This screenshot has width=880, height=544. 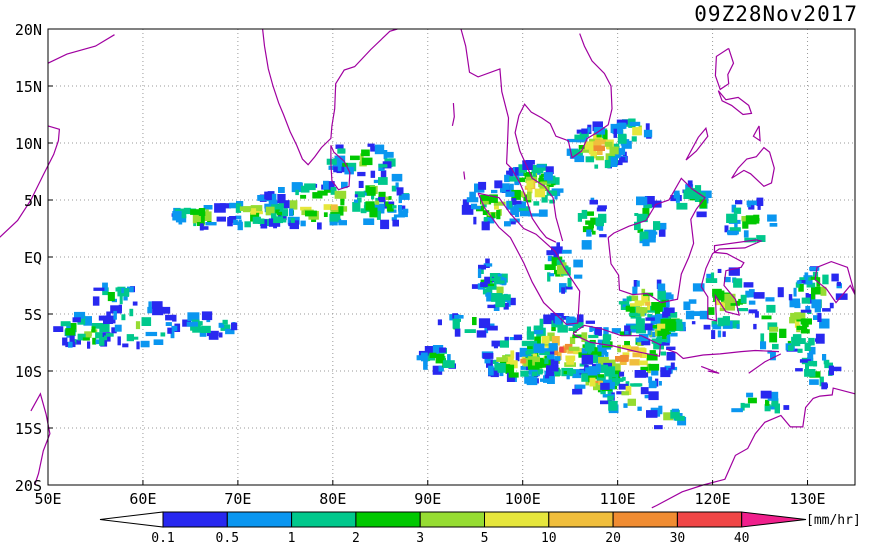 What do you see at coordinates (47, 499) in the screenshot?
I see `lon-tick-label: 50E` at bounding box center [47, 499].